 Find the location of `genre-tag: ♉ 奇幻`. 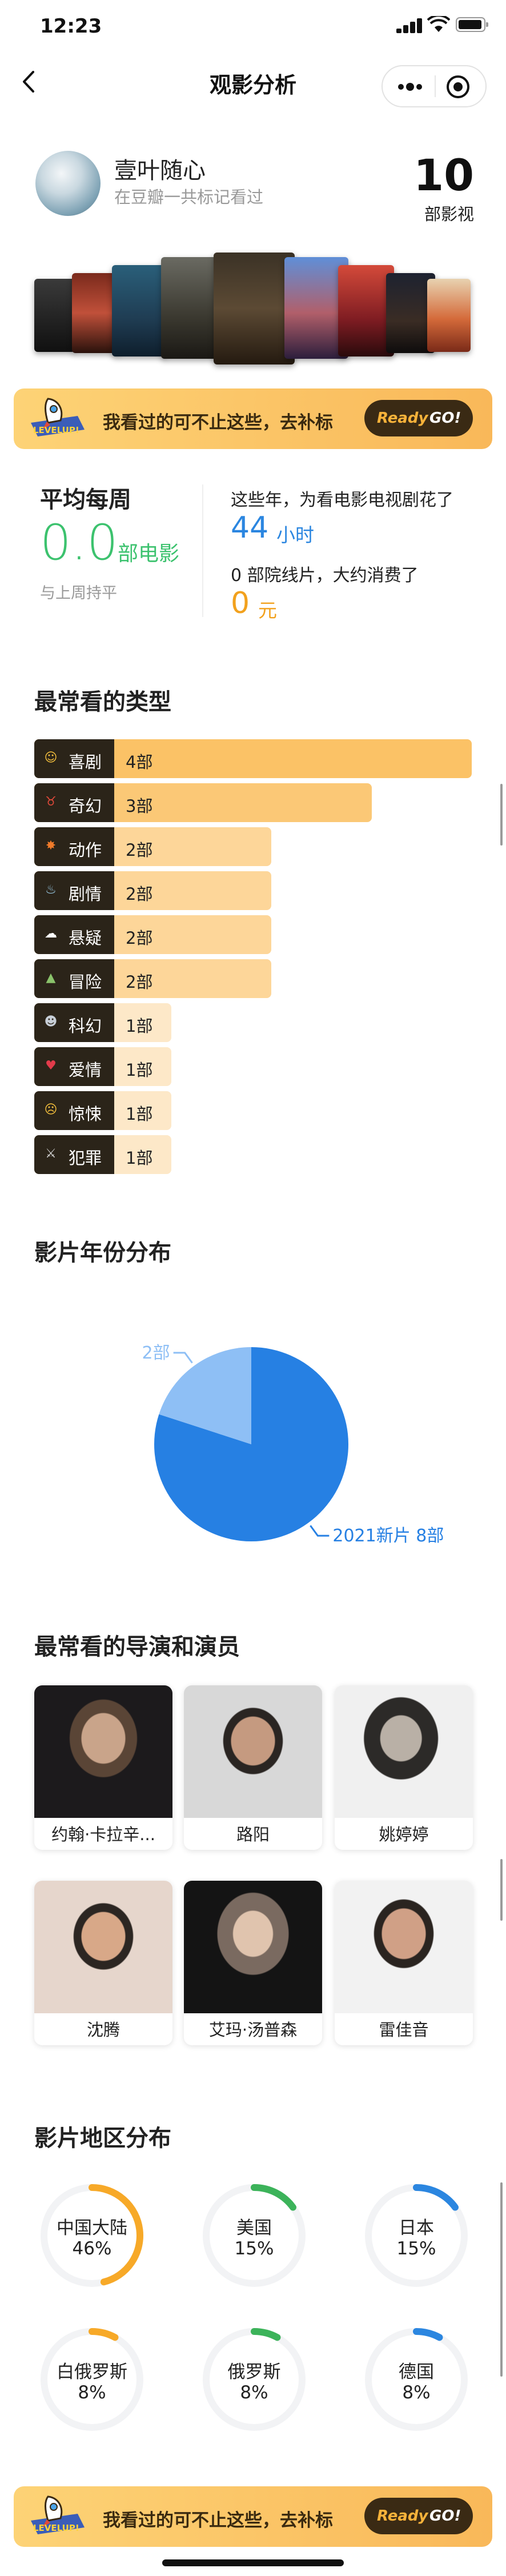

genre-tag: ♉ 奇幻 is located at coordinates (74, 802).